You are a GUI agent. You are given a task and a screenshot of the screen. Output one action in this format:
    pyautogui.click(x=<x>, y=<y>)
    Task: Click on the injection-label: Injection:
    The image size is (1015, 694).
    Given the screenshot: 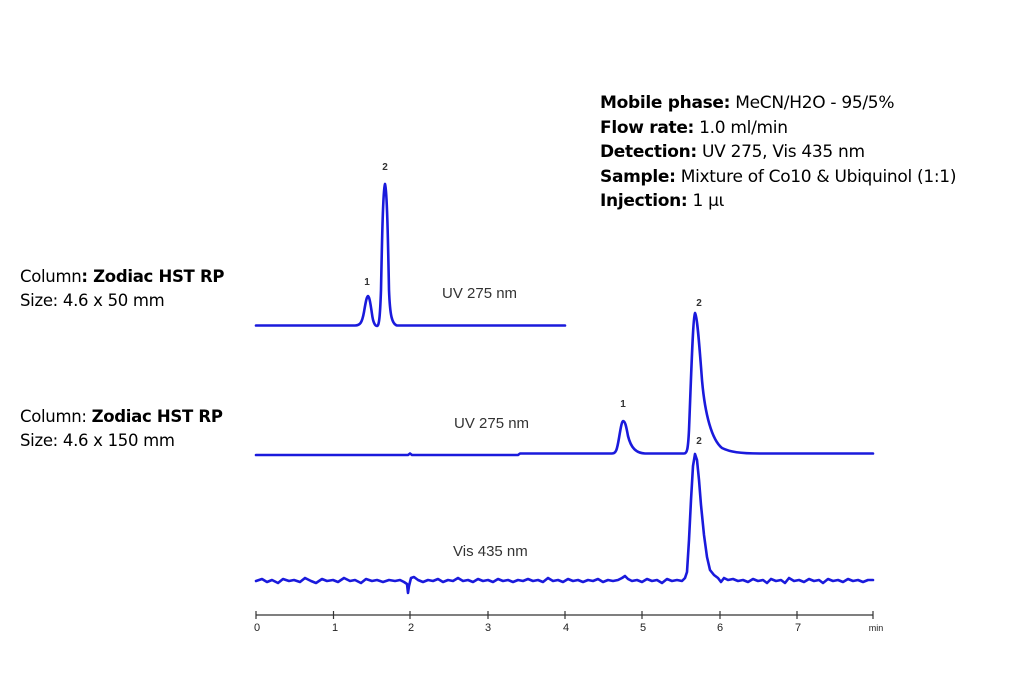 What is the action you would take?
    pyautogui.click(x=644, y=201)
    